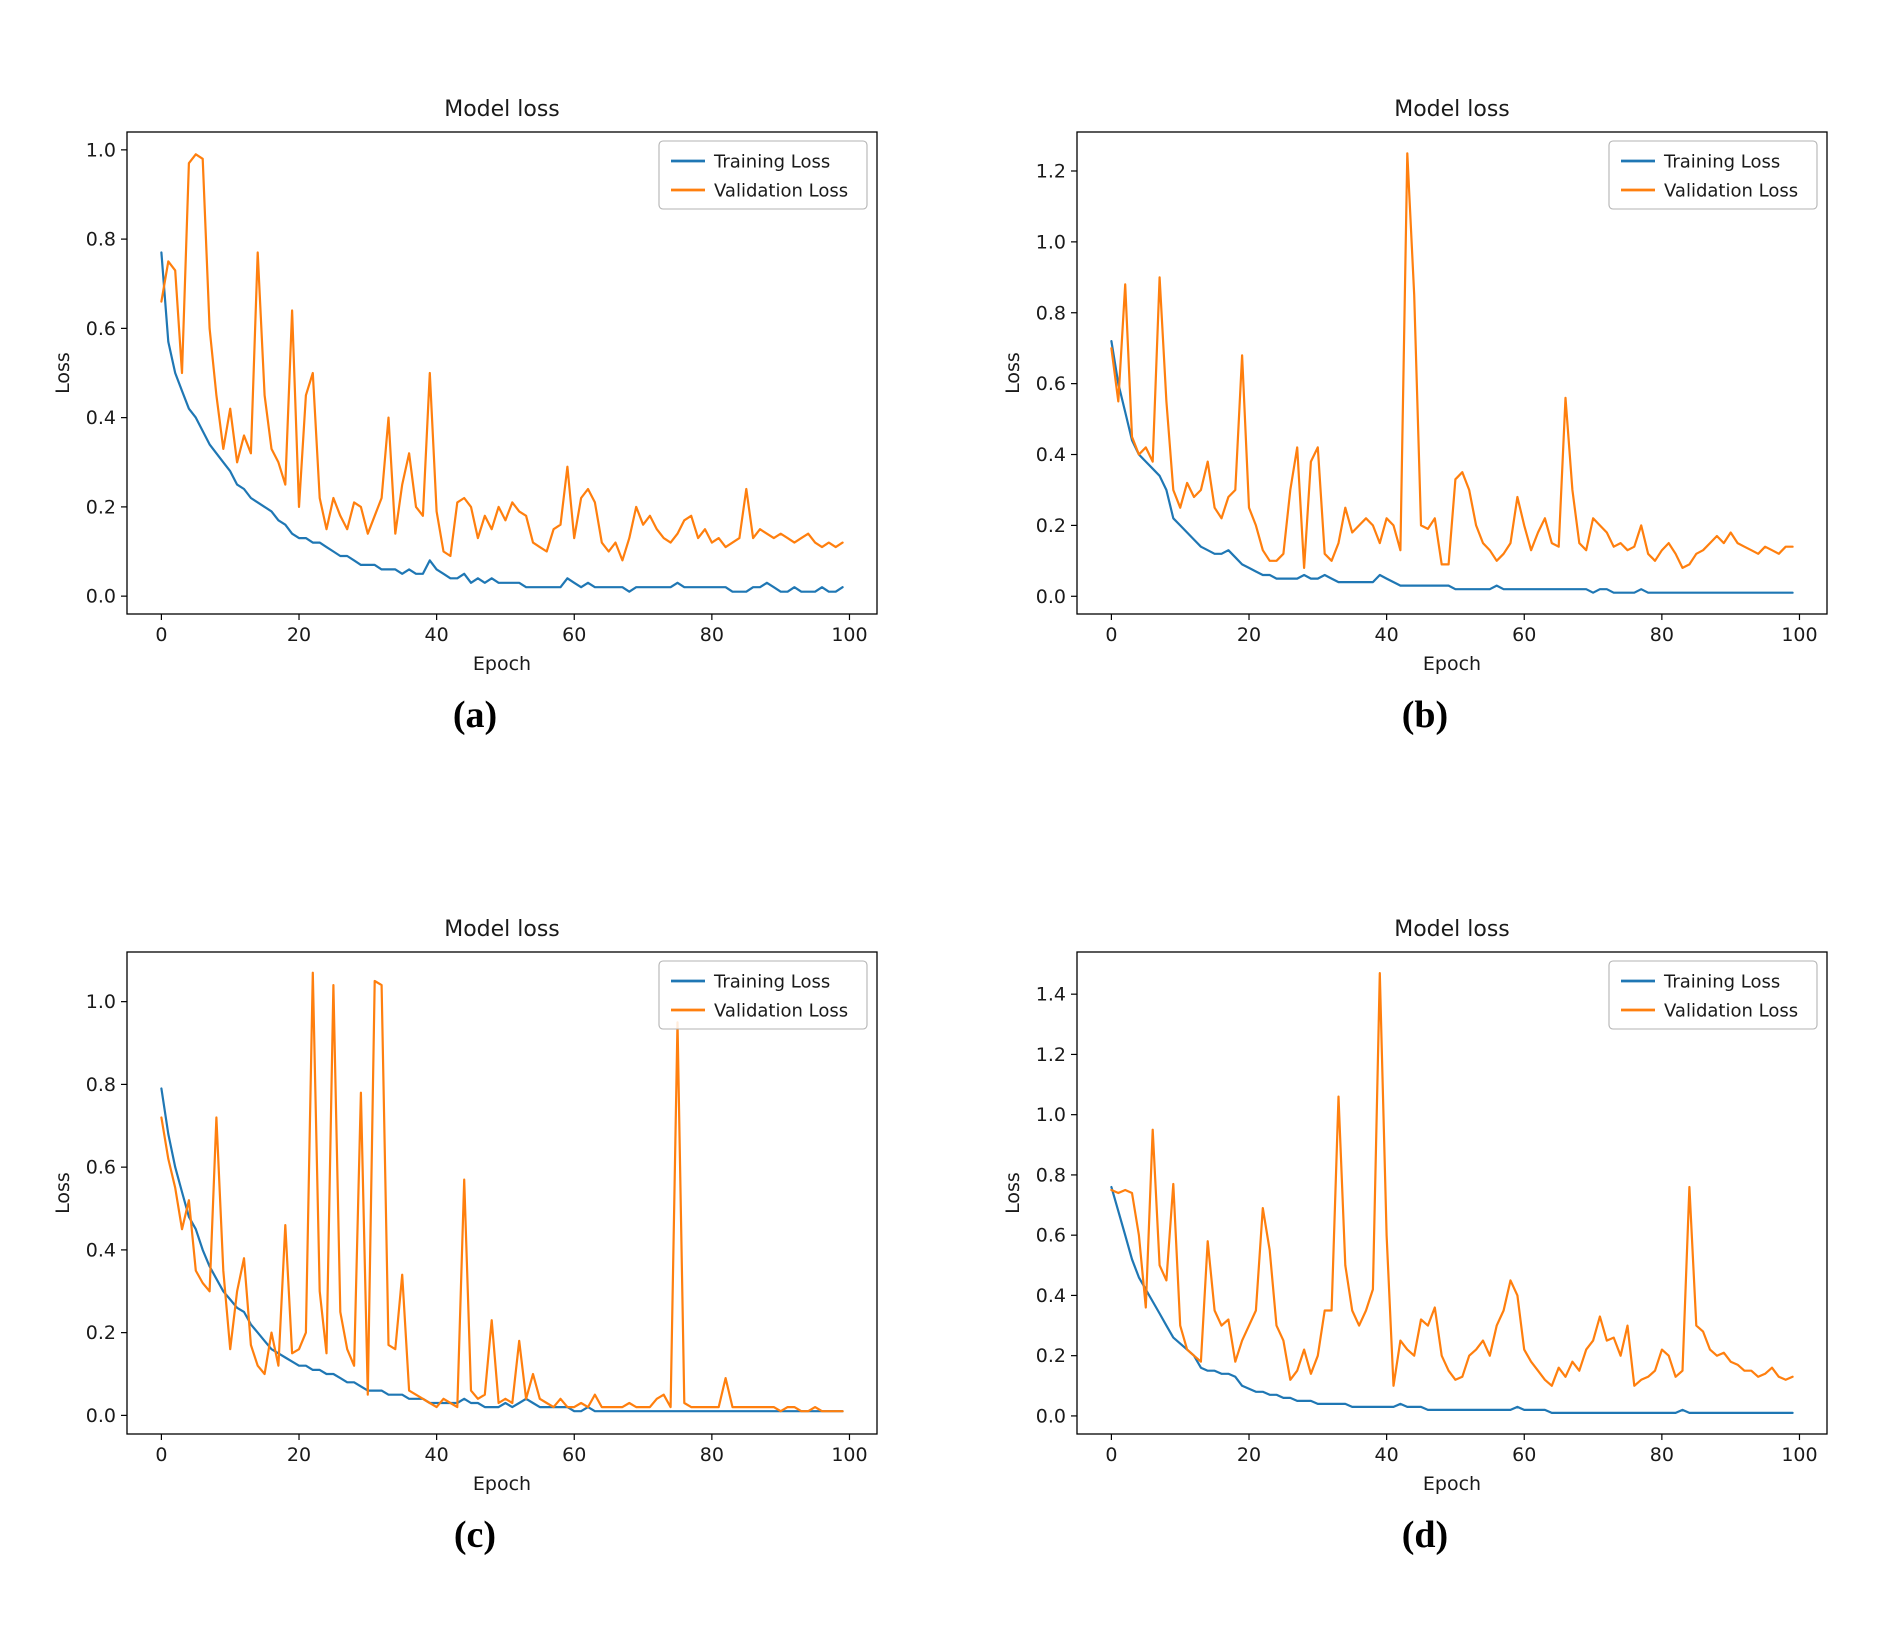 Image resolution: width=1900 pixels, height=1640 pixels. Describe the element at coordinates (475, 715) in the screenshot. I see `caption-a: (a)` at that location.